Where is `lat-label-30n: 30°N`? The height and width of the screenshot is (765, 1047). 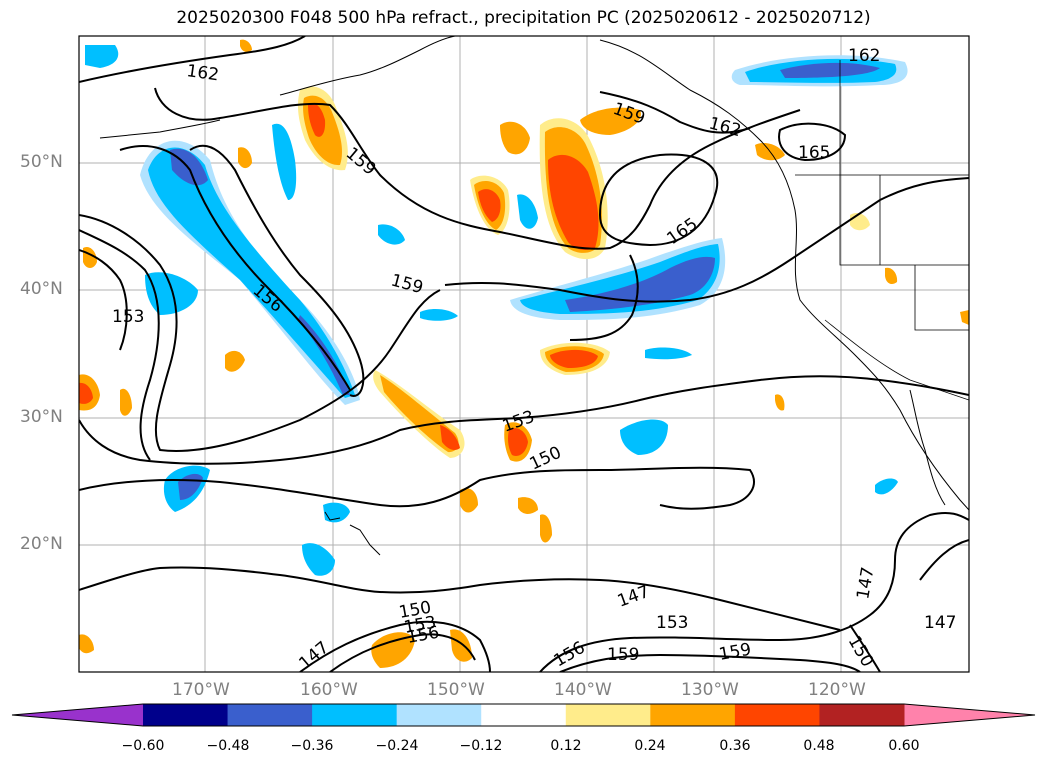 lat-label-30n: 30°N is located at coordinates (41, 417).